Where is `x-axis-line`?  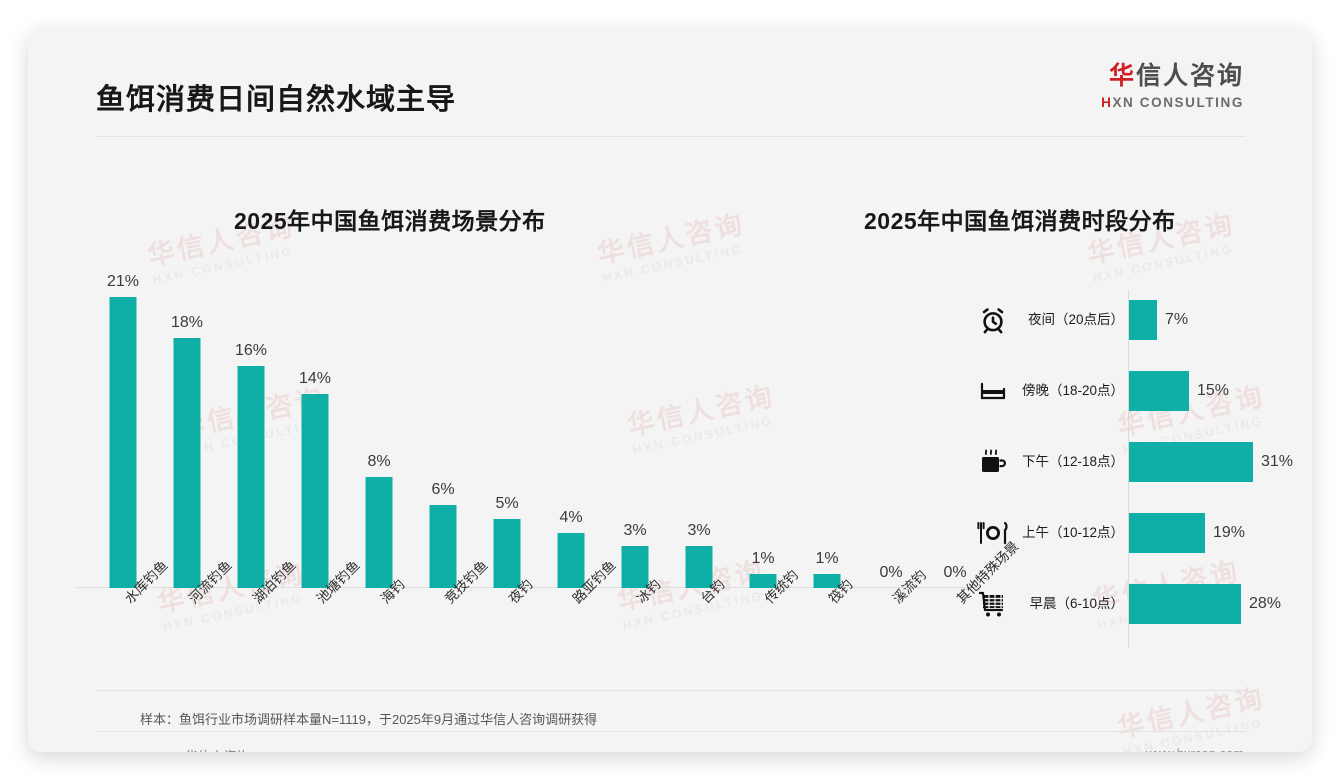
x-axis-line is located at coordinates (526, 587).